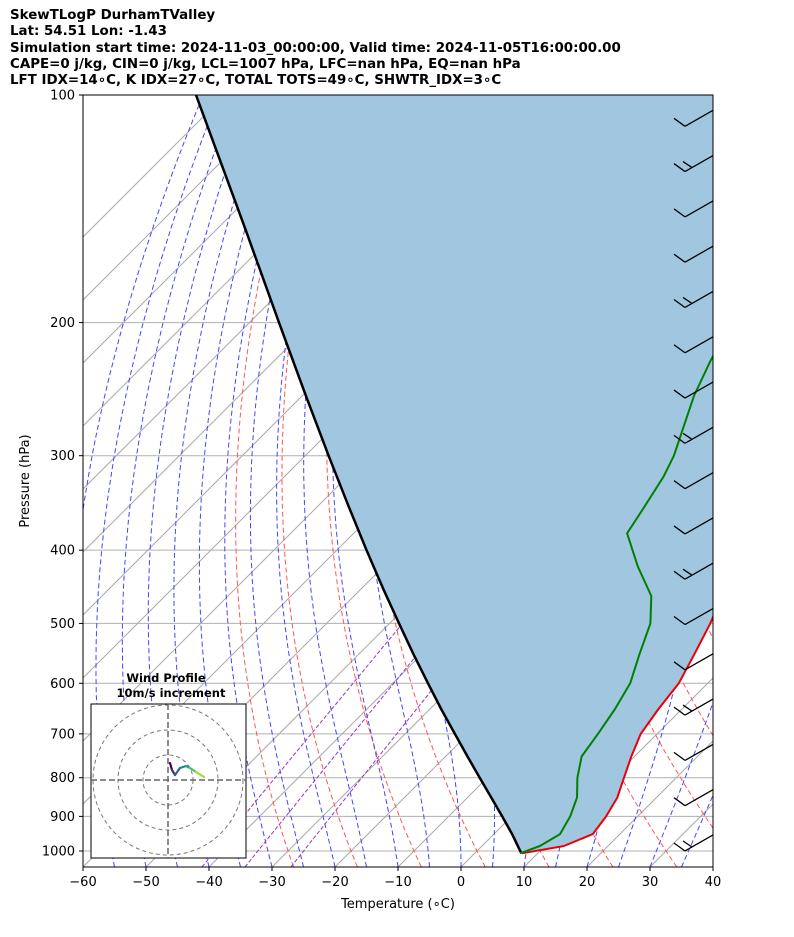  I want to click on x-tick-label: 0, so click(461, 882).